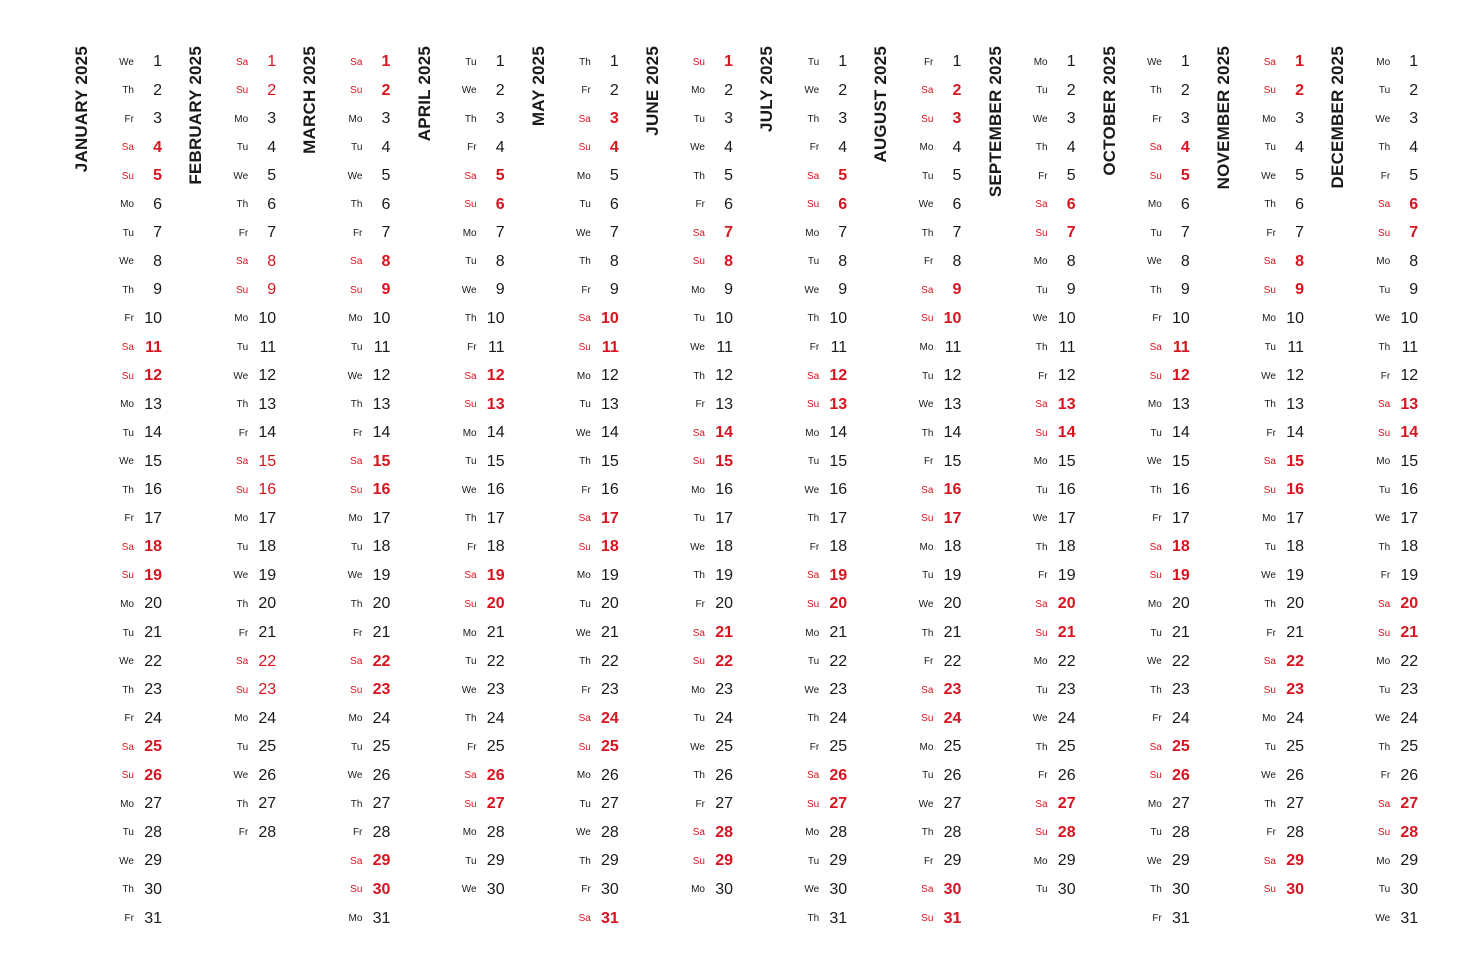  Describe the element at coordinates (153, 889) in the screenshot. I see `day-number: 30` at that location.